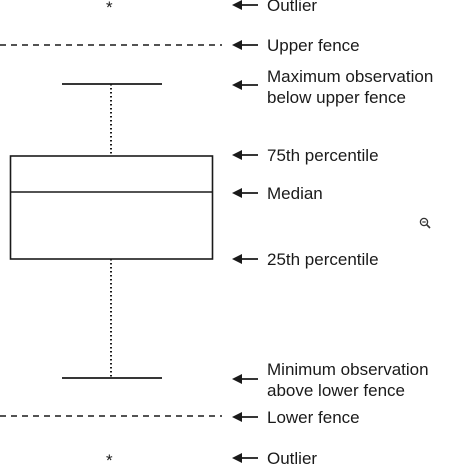 Image resolution: width=450 pixels, height=470 pixels. What do you see at coordinates (336, 390) in the screenshot?
I see `label-minimum-line2: above lower fence` at bounding box center [336, 390].